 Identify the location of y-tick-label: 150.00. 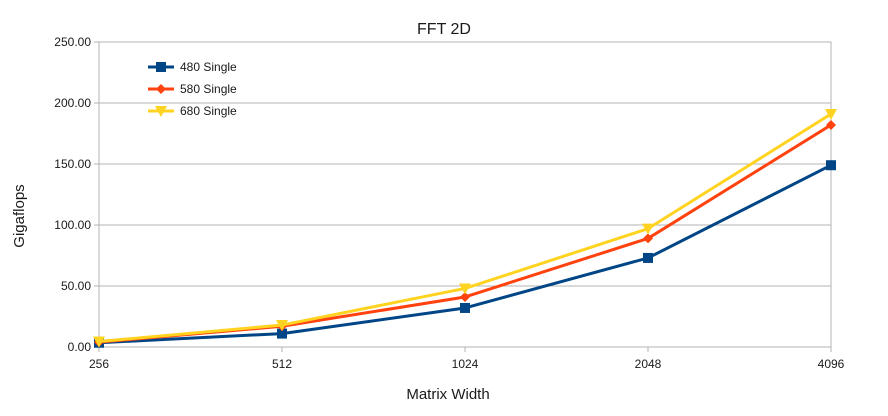
(72, 164).